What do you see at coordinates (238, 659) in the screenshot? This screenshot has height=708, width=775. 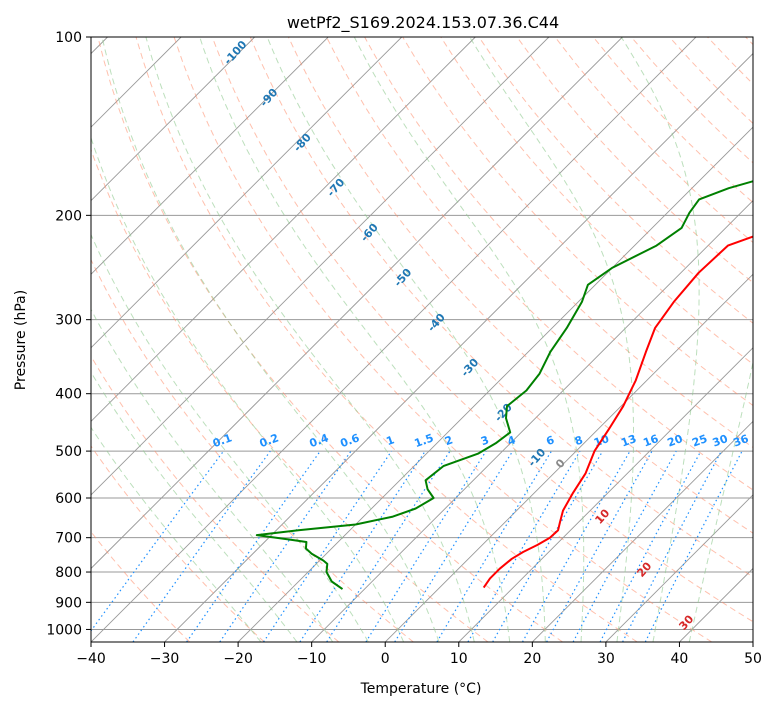 I see `x-tick-label: −20` at bounding box center [238, 659].